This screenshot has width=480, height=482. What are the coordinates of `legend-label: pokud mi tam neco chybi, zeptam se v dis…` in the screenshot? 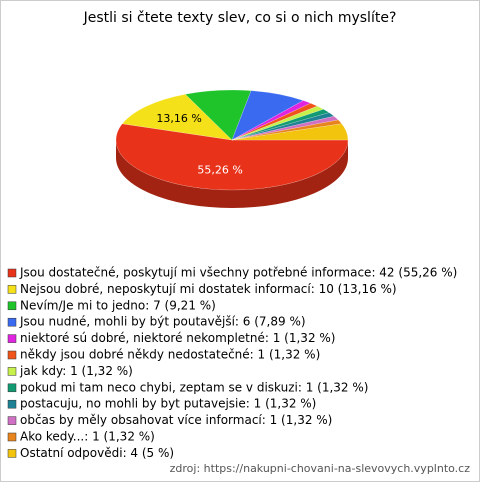 It's located at (194, 387).